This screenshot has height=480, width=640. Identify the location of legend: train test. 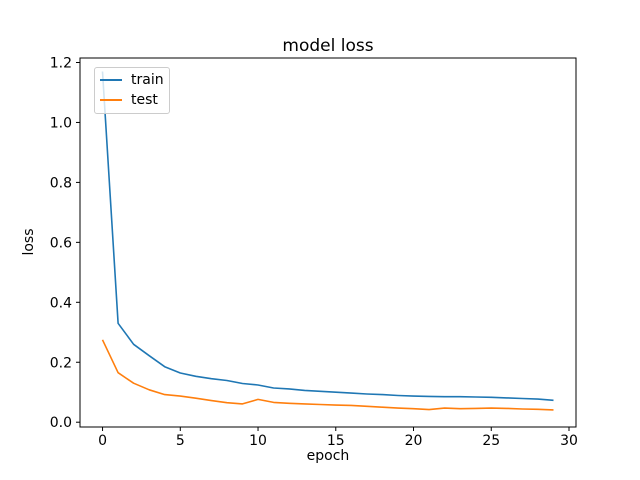
(132, 90).